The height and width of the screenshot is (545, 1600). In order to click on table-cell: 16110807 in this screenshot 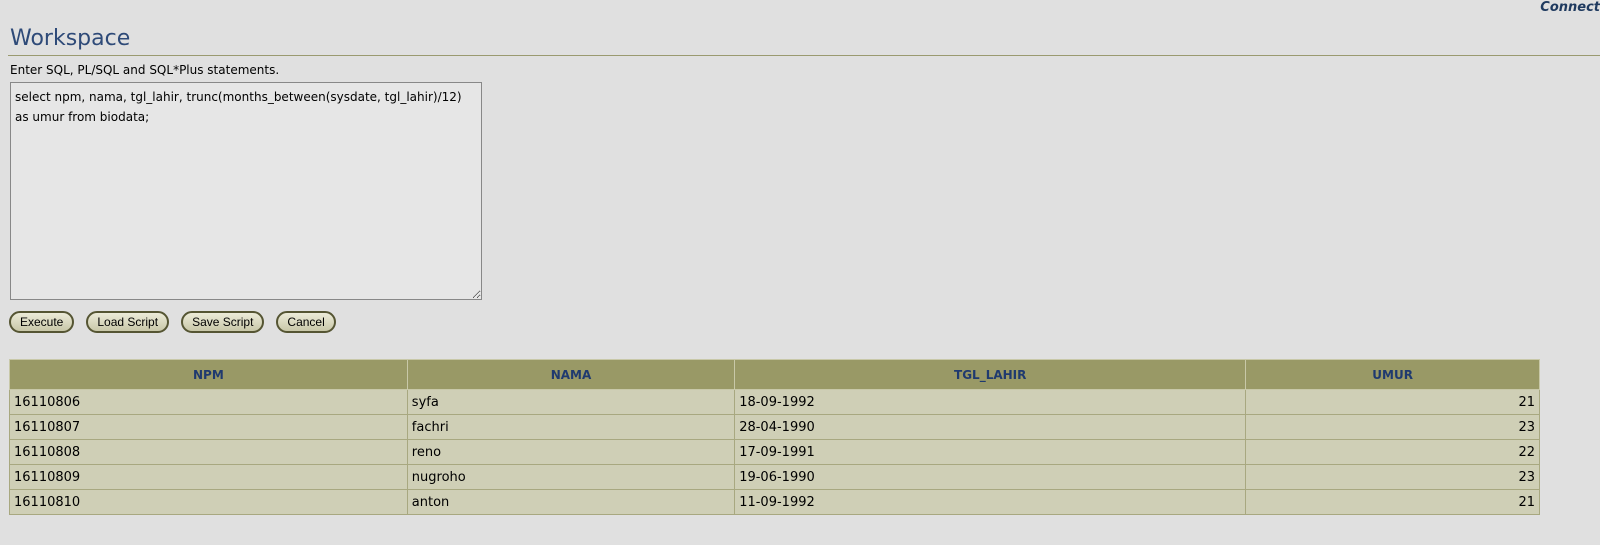, I will do `click(208, 427)`.